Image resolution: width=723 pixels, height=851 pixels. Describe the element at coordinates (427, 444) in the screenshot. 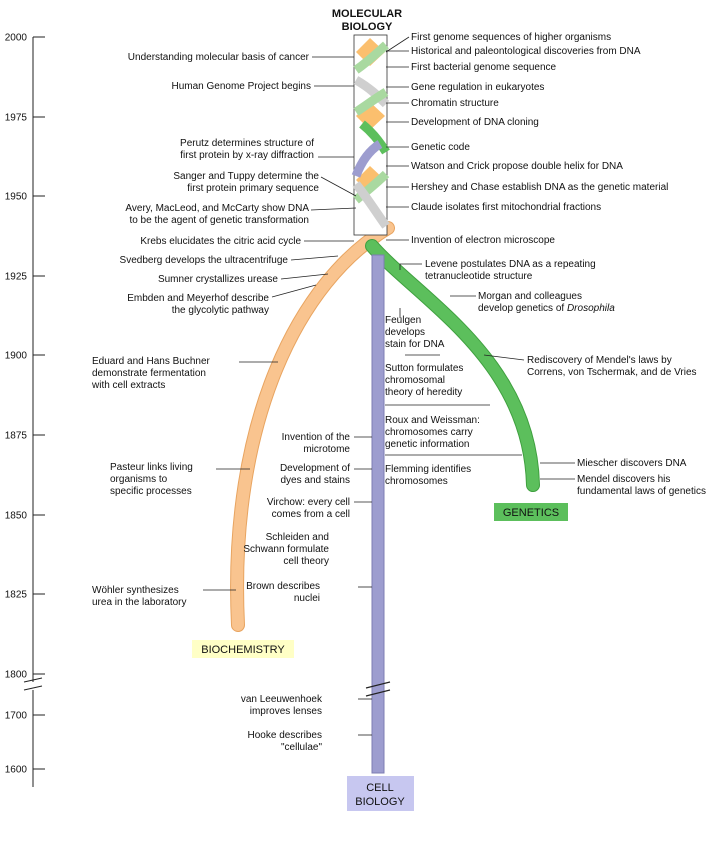

I see `event-label: genetic information` at that location.